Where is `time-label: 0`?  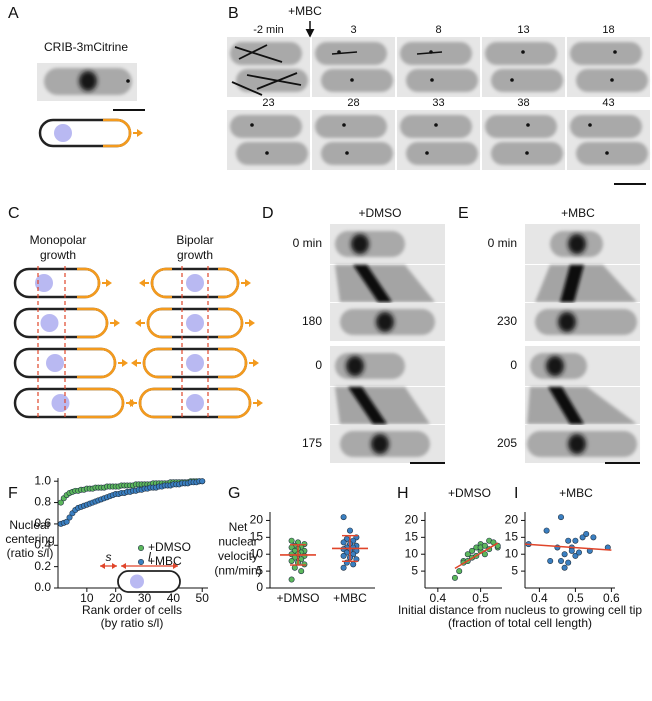 time-label: 0 is located at coordinates (513, 365).